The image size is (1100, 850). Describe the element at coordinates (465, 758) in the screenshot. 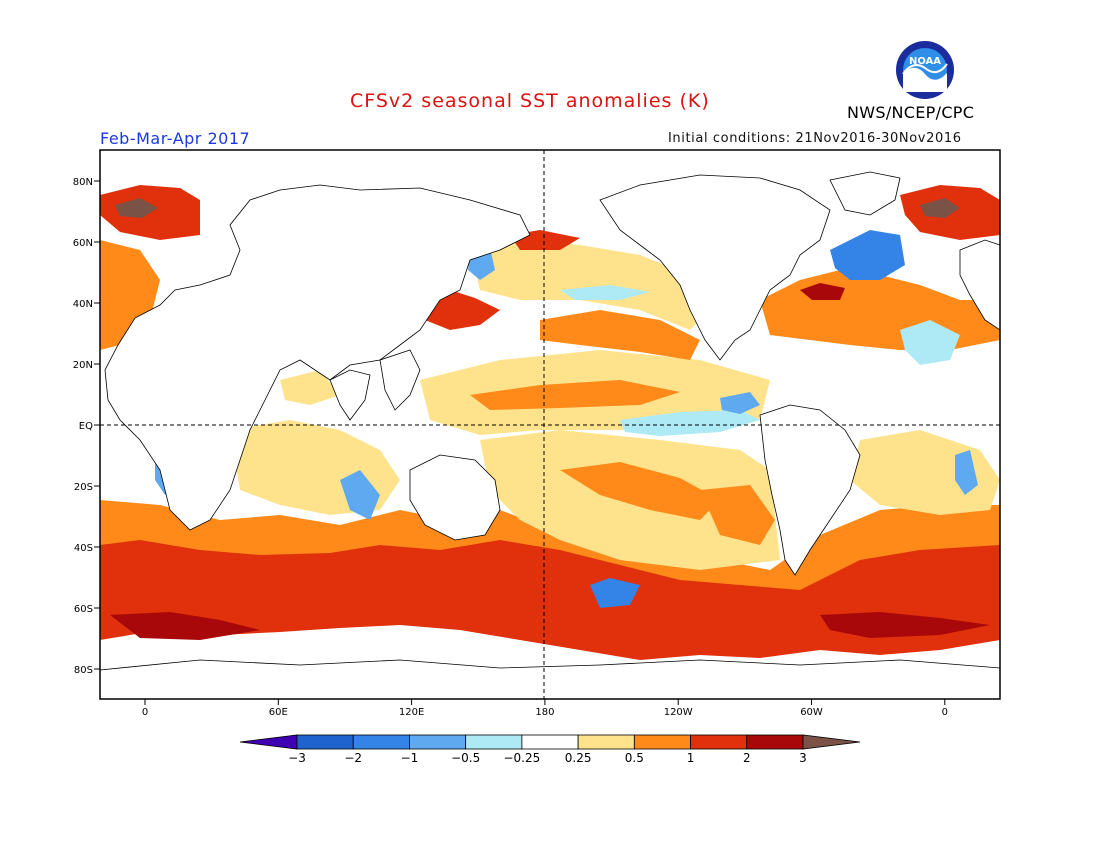

I see `colorbar-label: −0.5` at that location.